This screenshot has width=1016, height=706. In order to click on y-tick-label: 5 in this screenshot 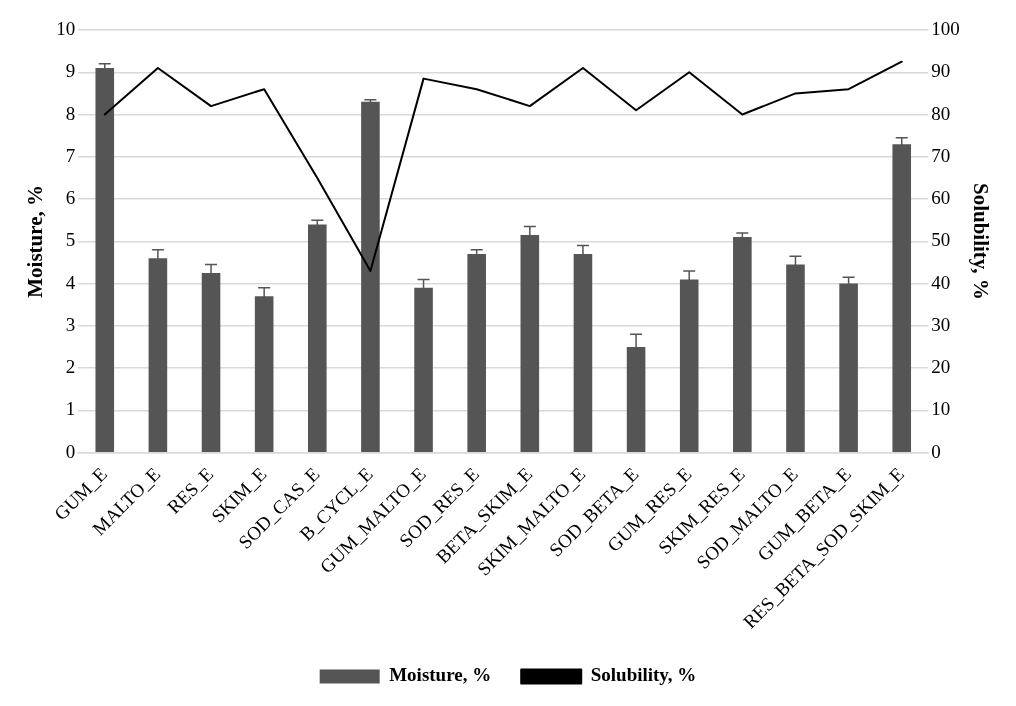, I will do `click(70, 240)`.